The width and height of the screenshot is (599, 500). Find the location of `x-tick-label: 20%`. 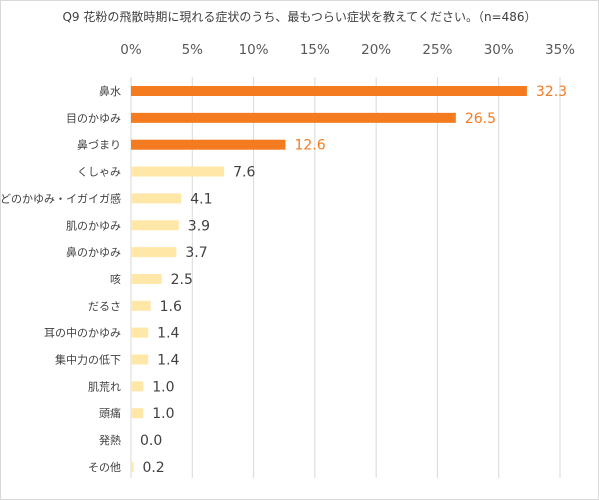

x-tick-label: 20% is located at coordinates (376, 50).